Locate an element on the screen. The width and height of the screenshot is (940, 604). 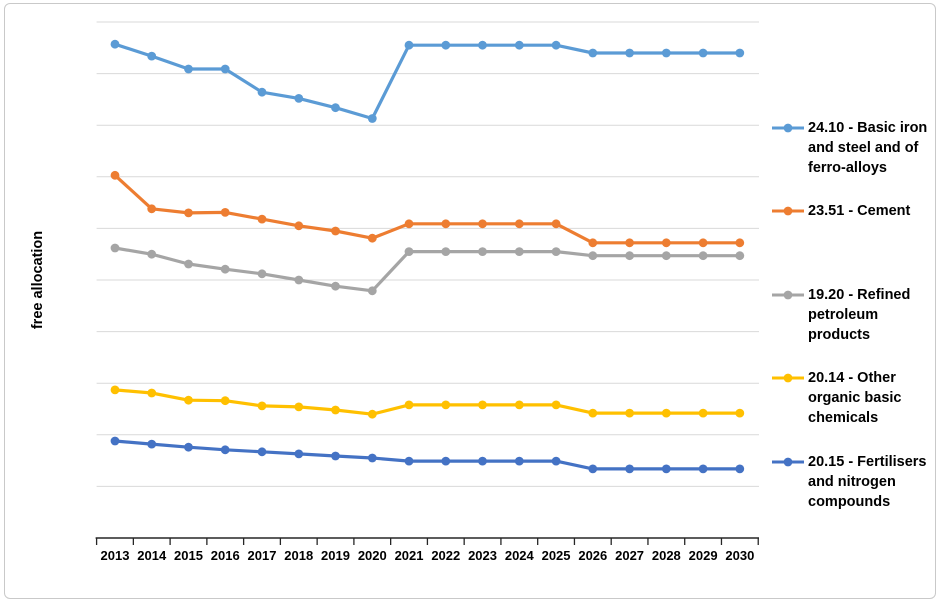
x-axis-label: 2024 is located at coordinates (520, 555).